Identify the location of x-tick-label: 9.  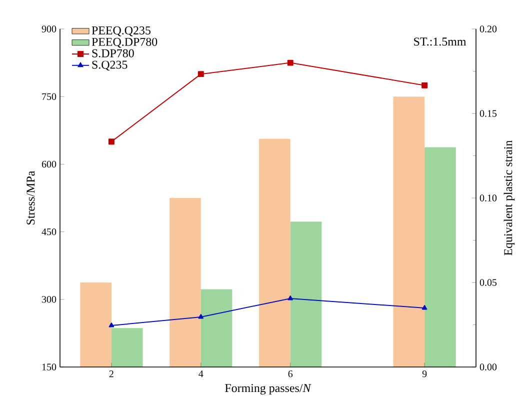
(424, 374).